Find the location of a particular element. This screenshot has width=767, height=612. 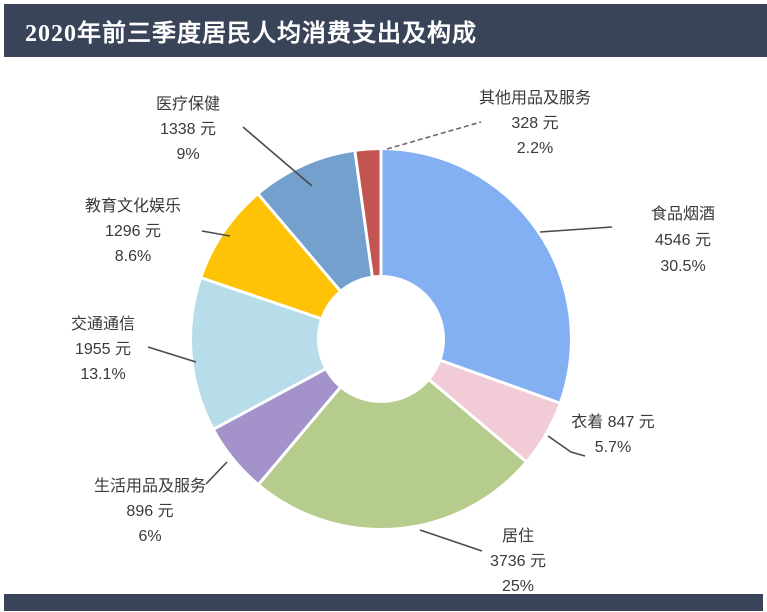

slice-label-housing-value: 3736 元 is located at coordinates (518, 561).